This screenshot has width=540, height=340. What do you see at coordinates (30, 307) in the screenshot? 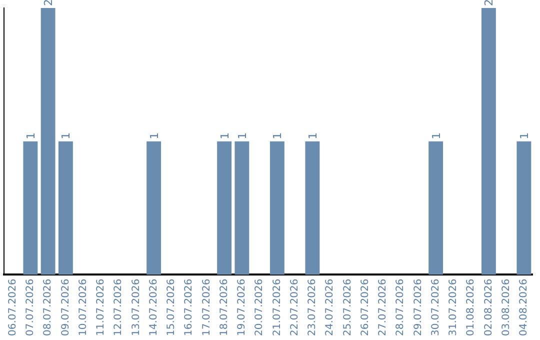
I see `x-tick-label: 07.07.2026` at bounding box center [30, 307].